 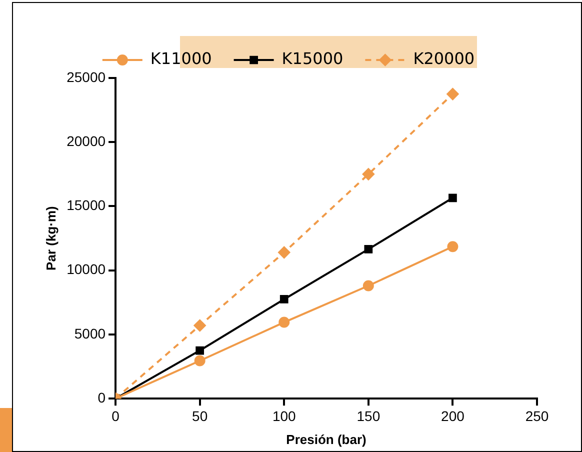 What do you see at coordinates (90, 333) in the screenshot?
I see `y-tick-label: 5000` at bounding box center [90, 333].